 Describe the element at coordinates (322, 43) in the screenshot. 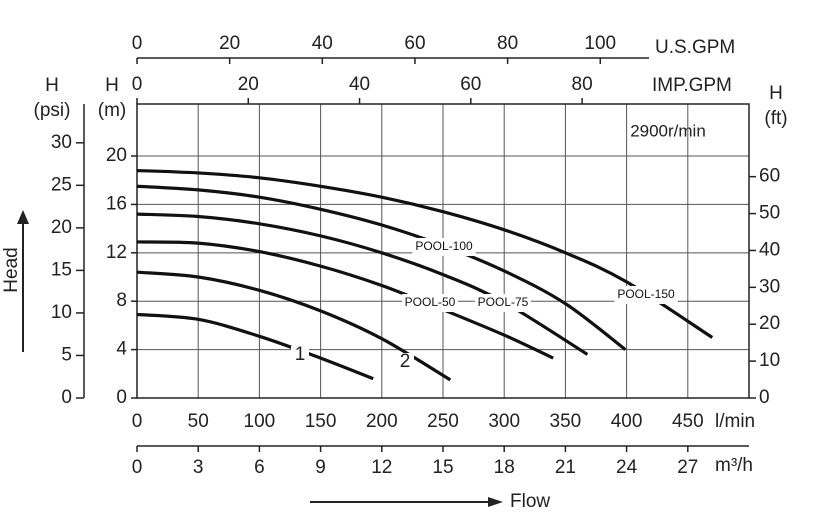

I see `top-tick-label: 40` at that location.